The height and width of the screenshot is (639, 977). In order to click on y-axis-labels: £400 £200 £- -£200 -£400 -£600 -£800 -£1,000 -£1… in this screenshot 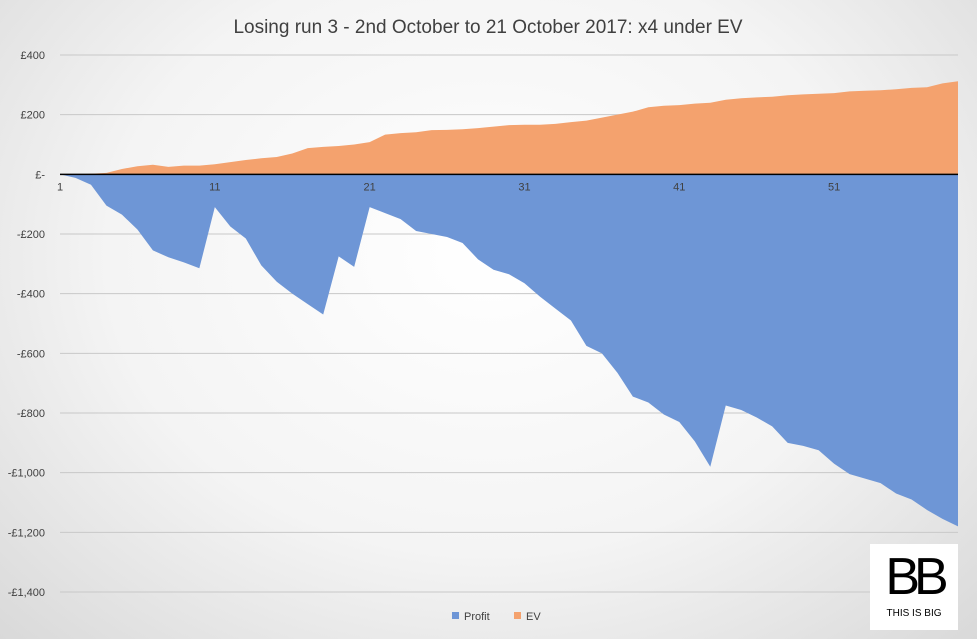, I will do `click(27, 324)`.